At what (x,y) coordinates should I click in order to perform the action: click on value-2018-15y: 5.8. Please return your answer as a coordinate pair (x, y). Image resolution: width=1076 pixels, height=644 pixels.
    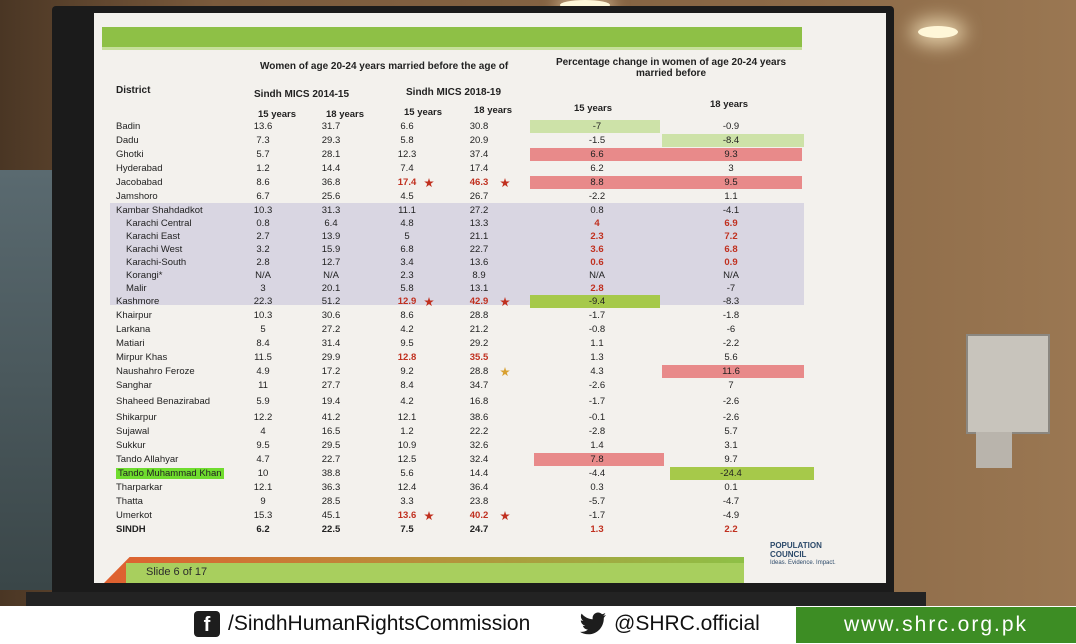
    Looking at the image, I should click on (407, 140).